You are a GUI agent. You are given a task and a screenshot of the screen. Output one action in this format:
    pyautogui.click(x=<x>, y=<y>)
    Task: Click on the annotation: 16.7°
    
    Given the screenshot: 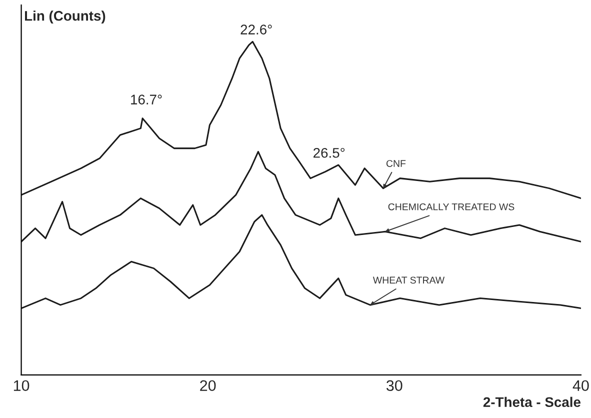 What is the action you would take?
    pyautogui.click(x=146, y=99)
    